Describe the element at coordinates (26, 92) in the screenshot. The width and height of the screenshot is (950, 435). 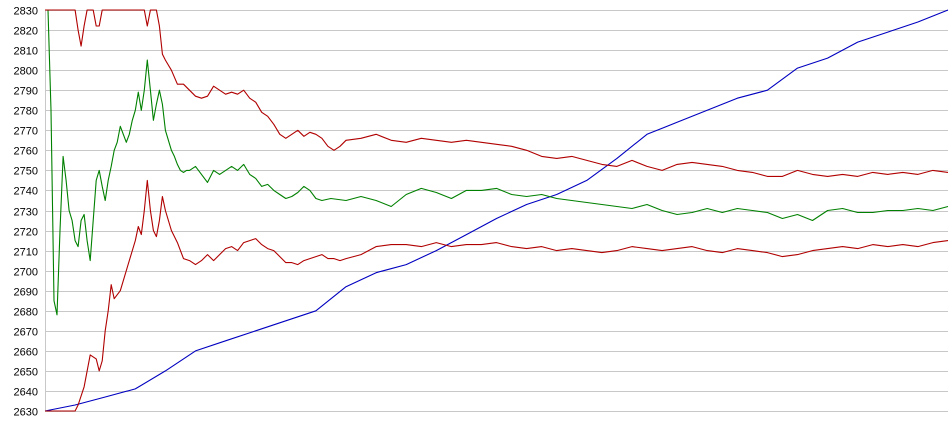
I see `y-tick-label: 2790` at that location.